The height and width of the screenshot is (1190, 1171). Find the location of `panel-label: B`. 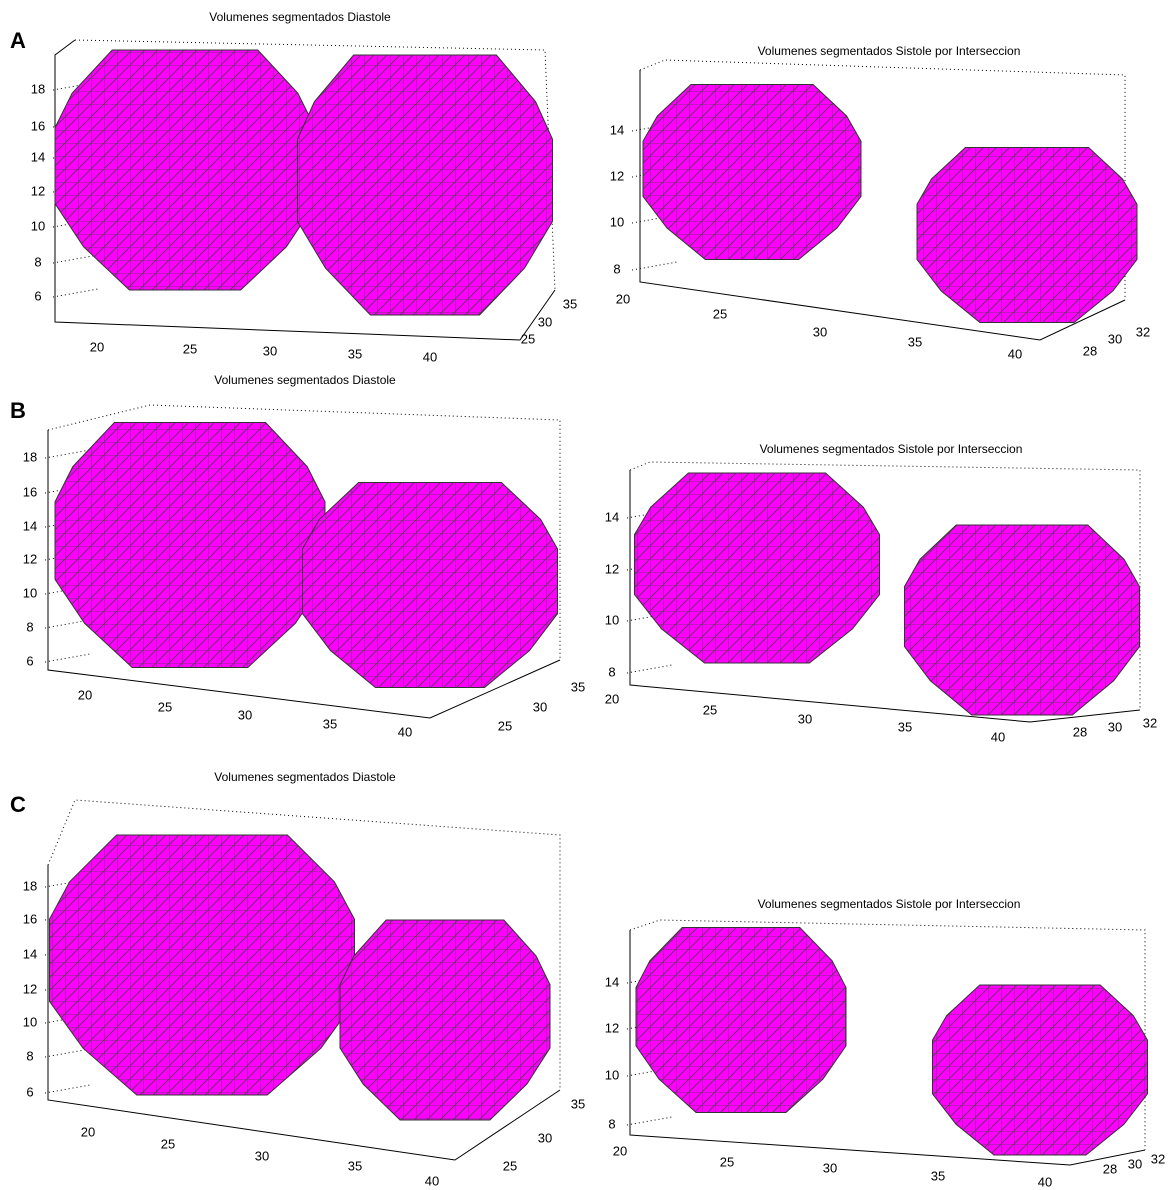

panel-label: B is located at coordinates (18, 410).